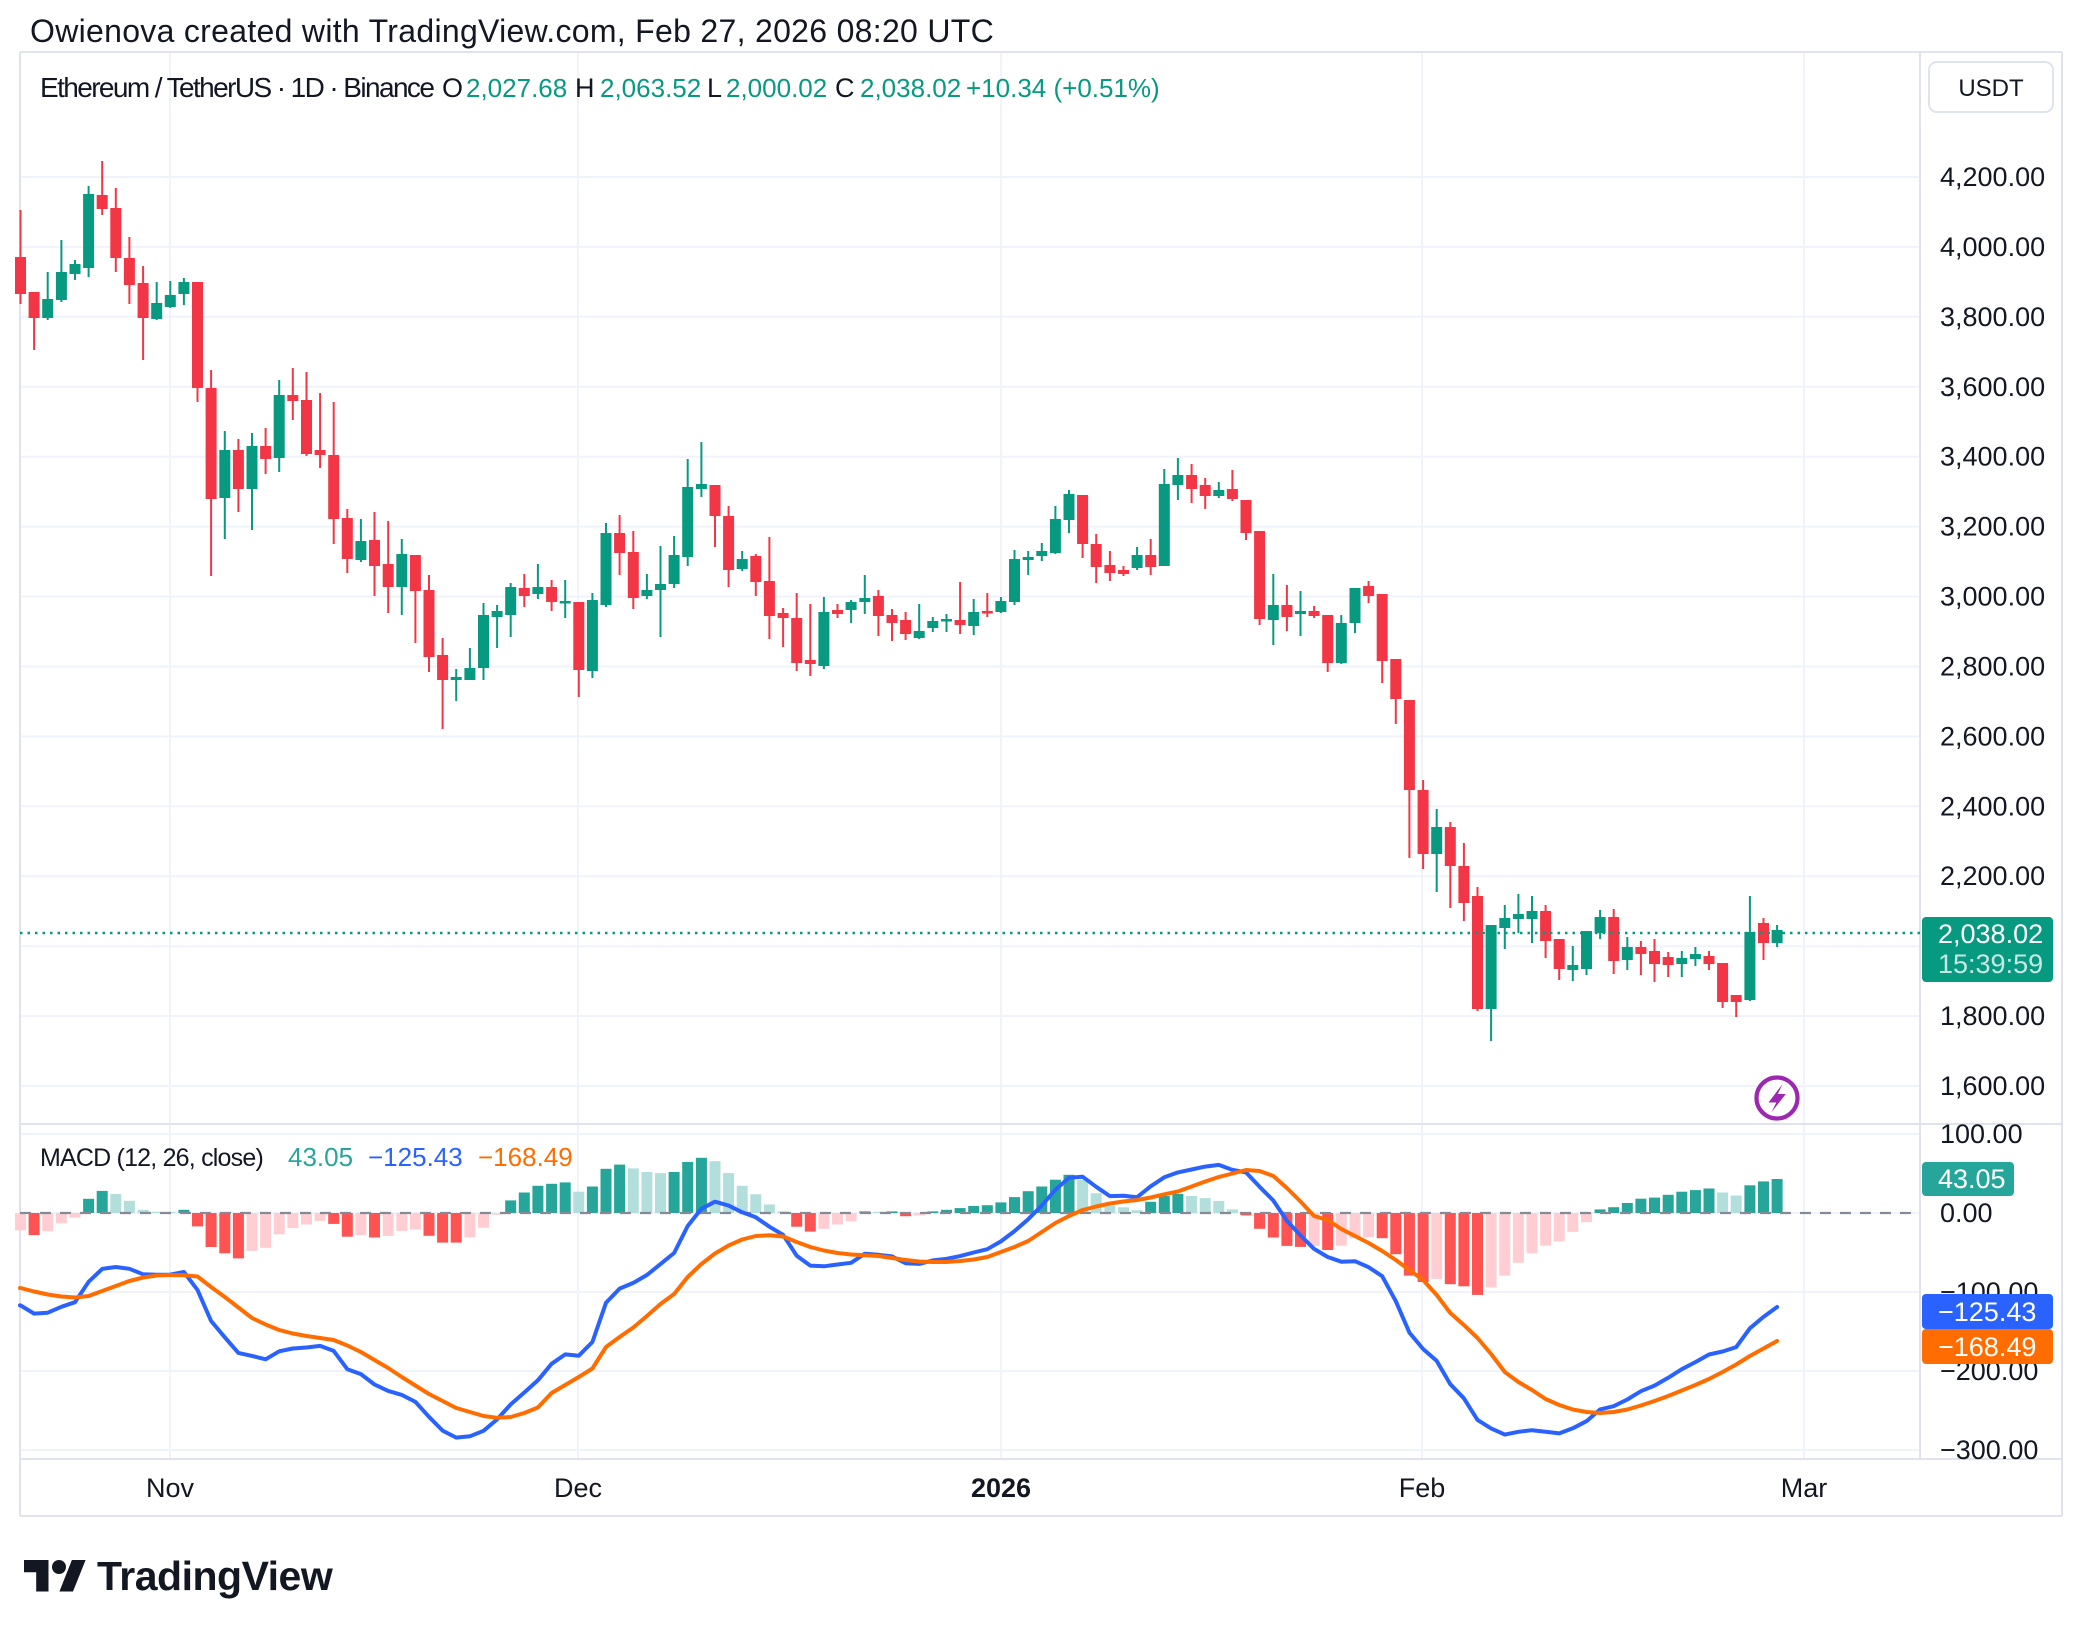  Describe the element at coordinates (1991, 88) in the screenshot. I see `svg-text: USDT` at that location.